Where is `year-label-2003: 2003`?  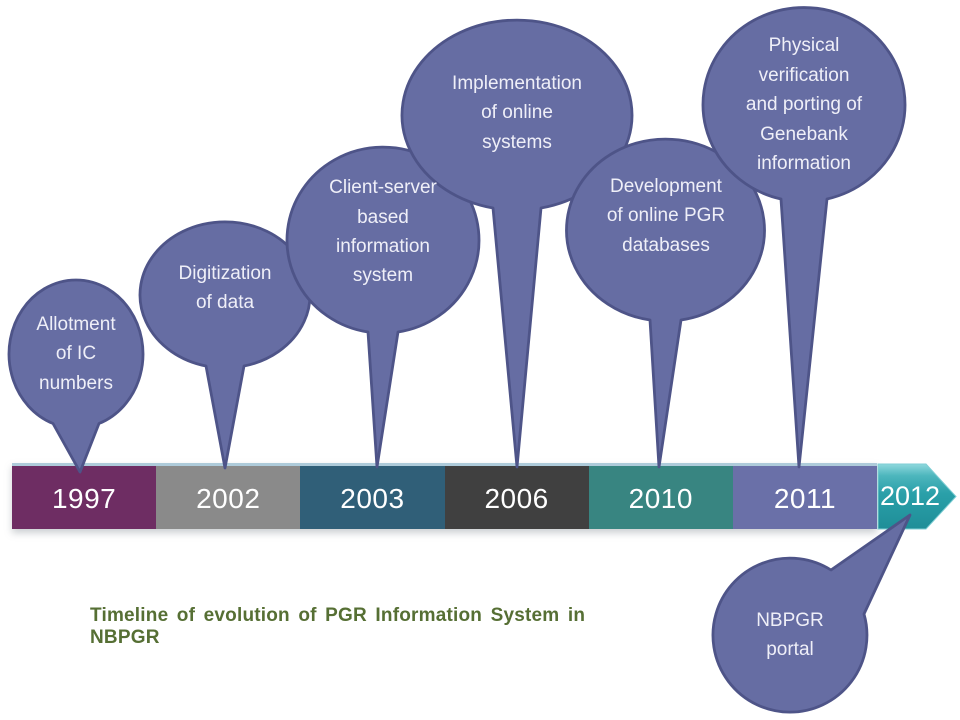
year-label-2003: 2003 is located at coordinates (372, 498).